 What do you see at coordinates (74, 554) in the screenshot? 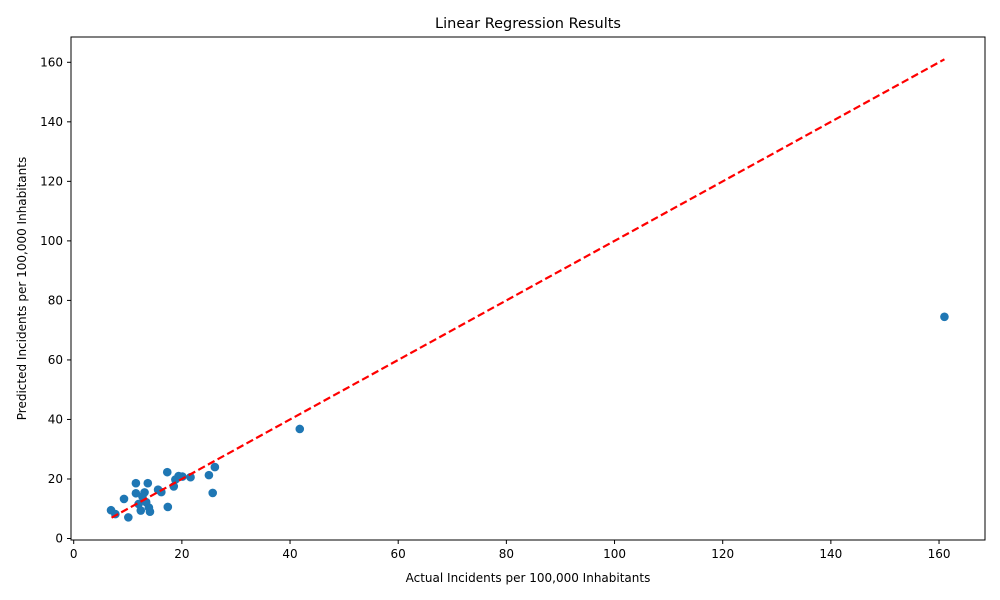
I see `x-tick-label: 0` at bounding box center [74, 554].